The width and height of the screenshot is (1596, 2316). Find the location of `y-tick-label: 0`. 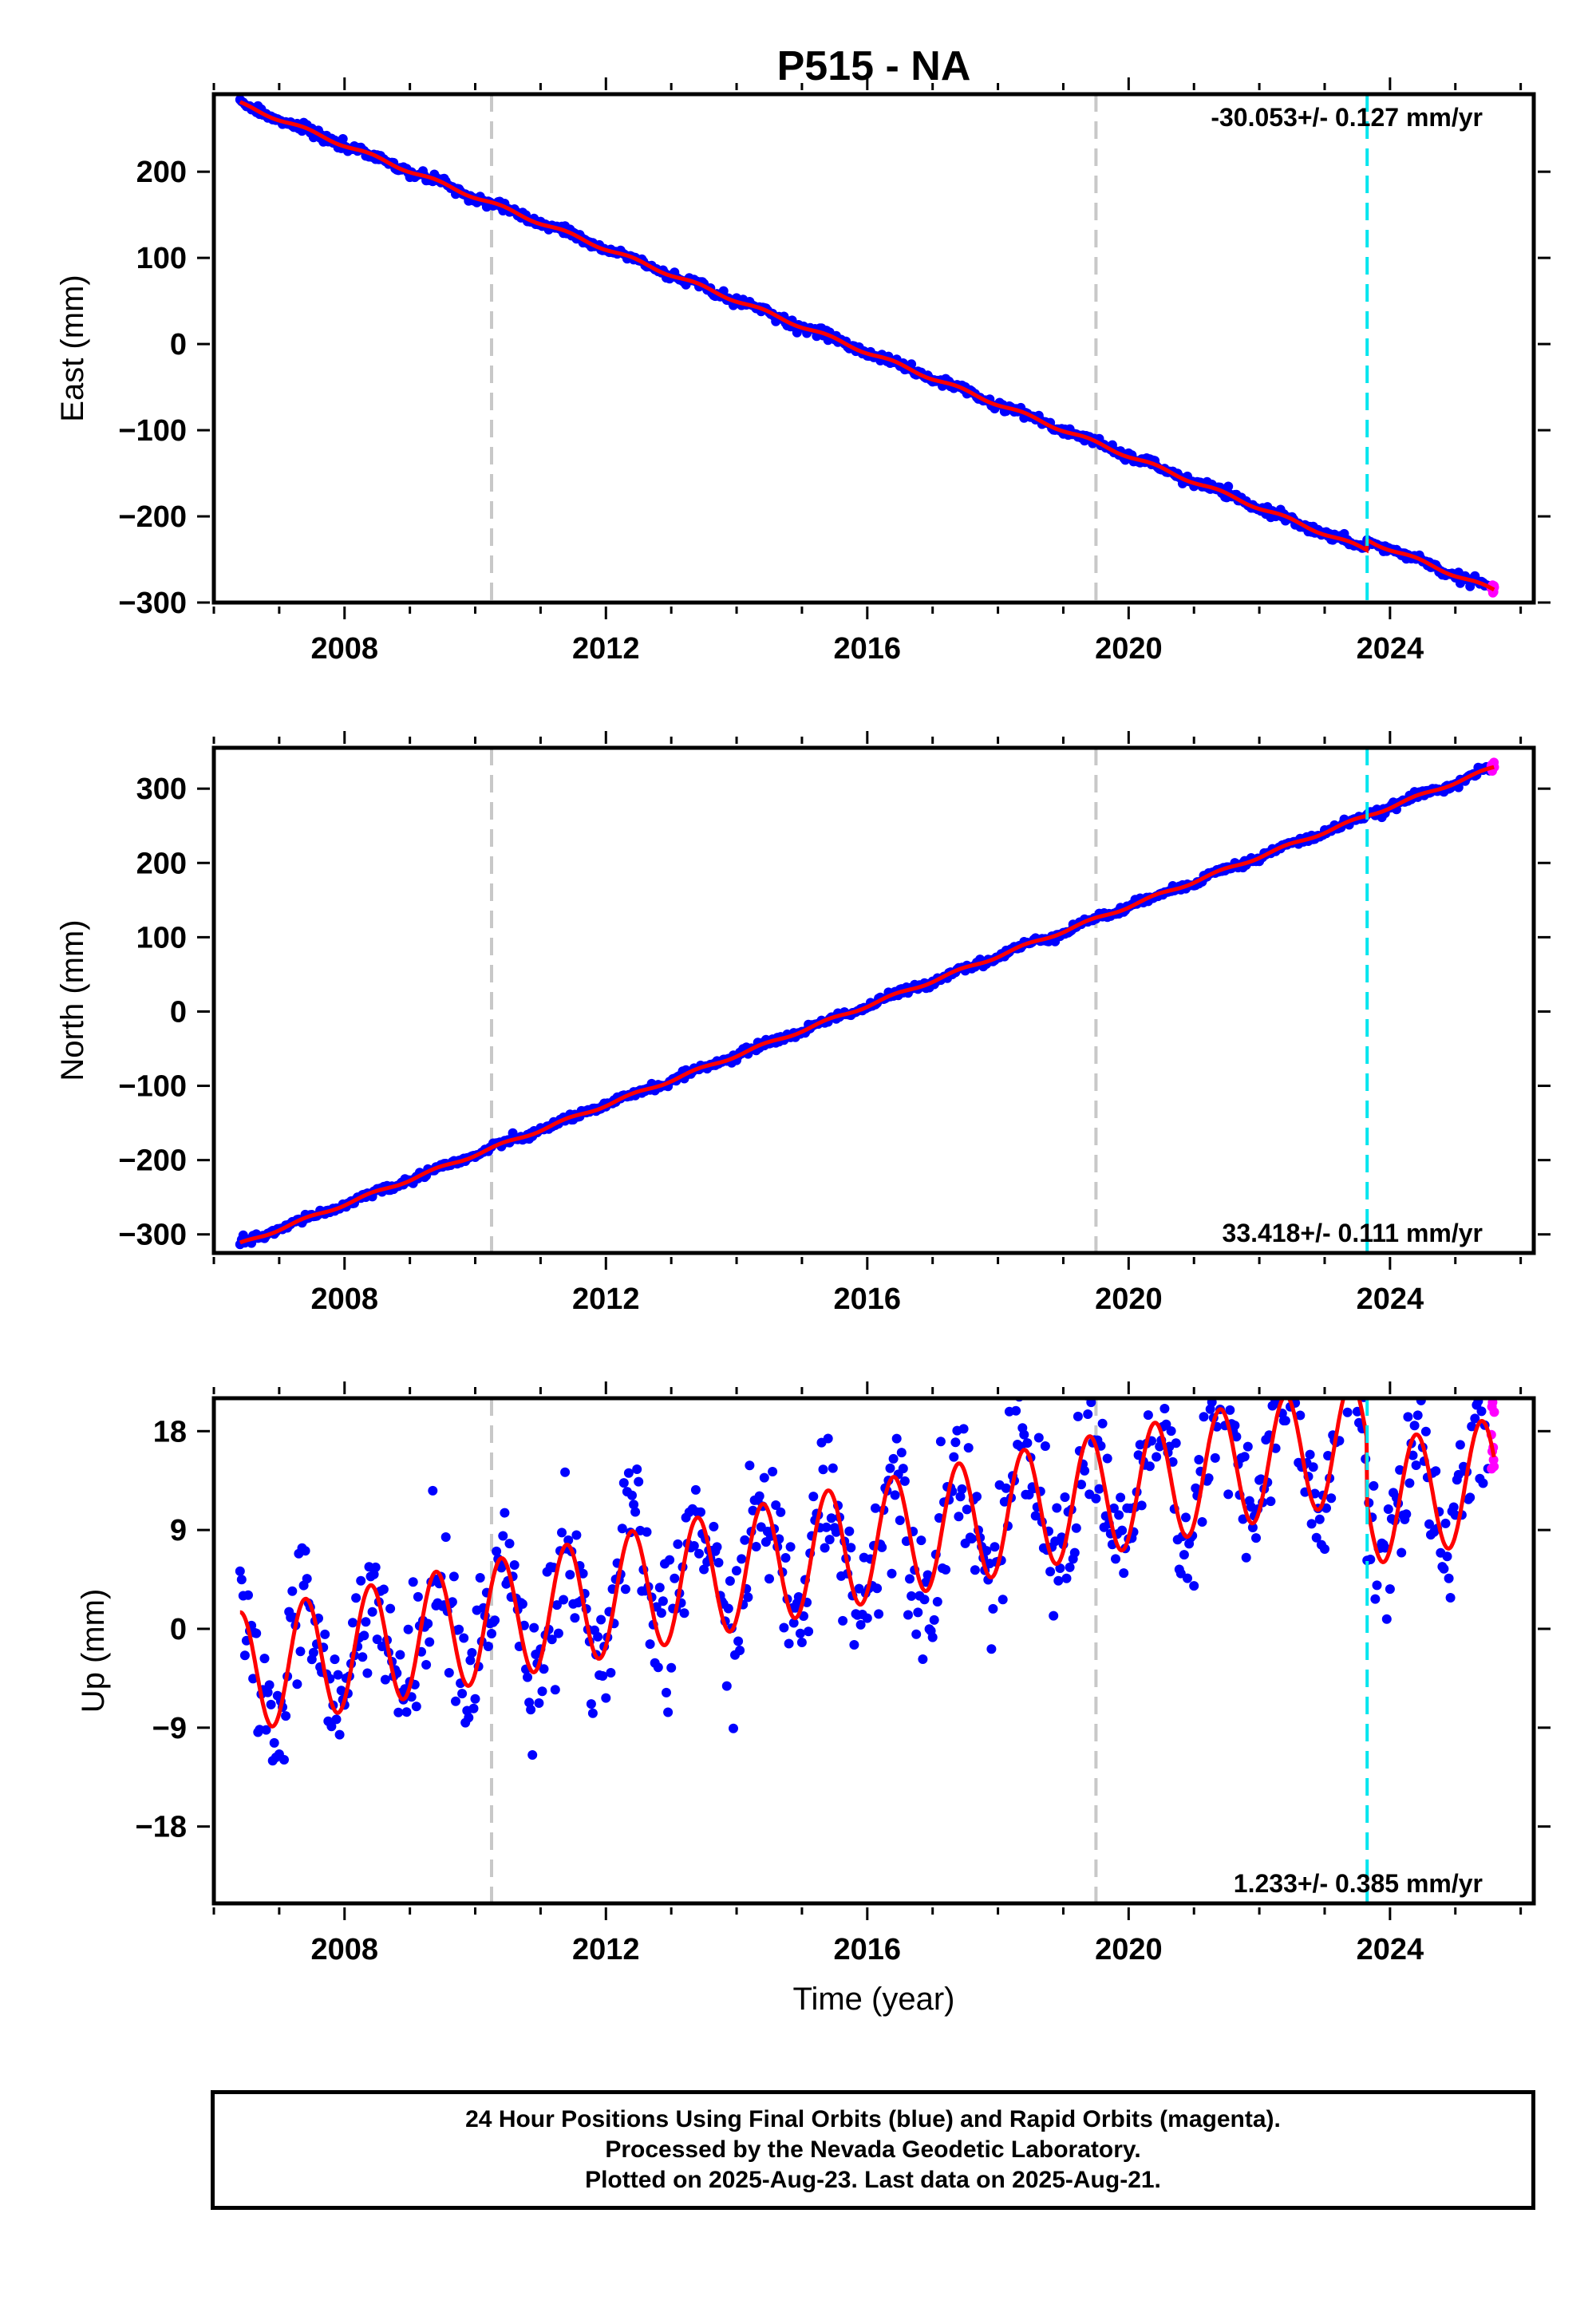

y-tick-label: 0 is located at coordinates (178, 345).